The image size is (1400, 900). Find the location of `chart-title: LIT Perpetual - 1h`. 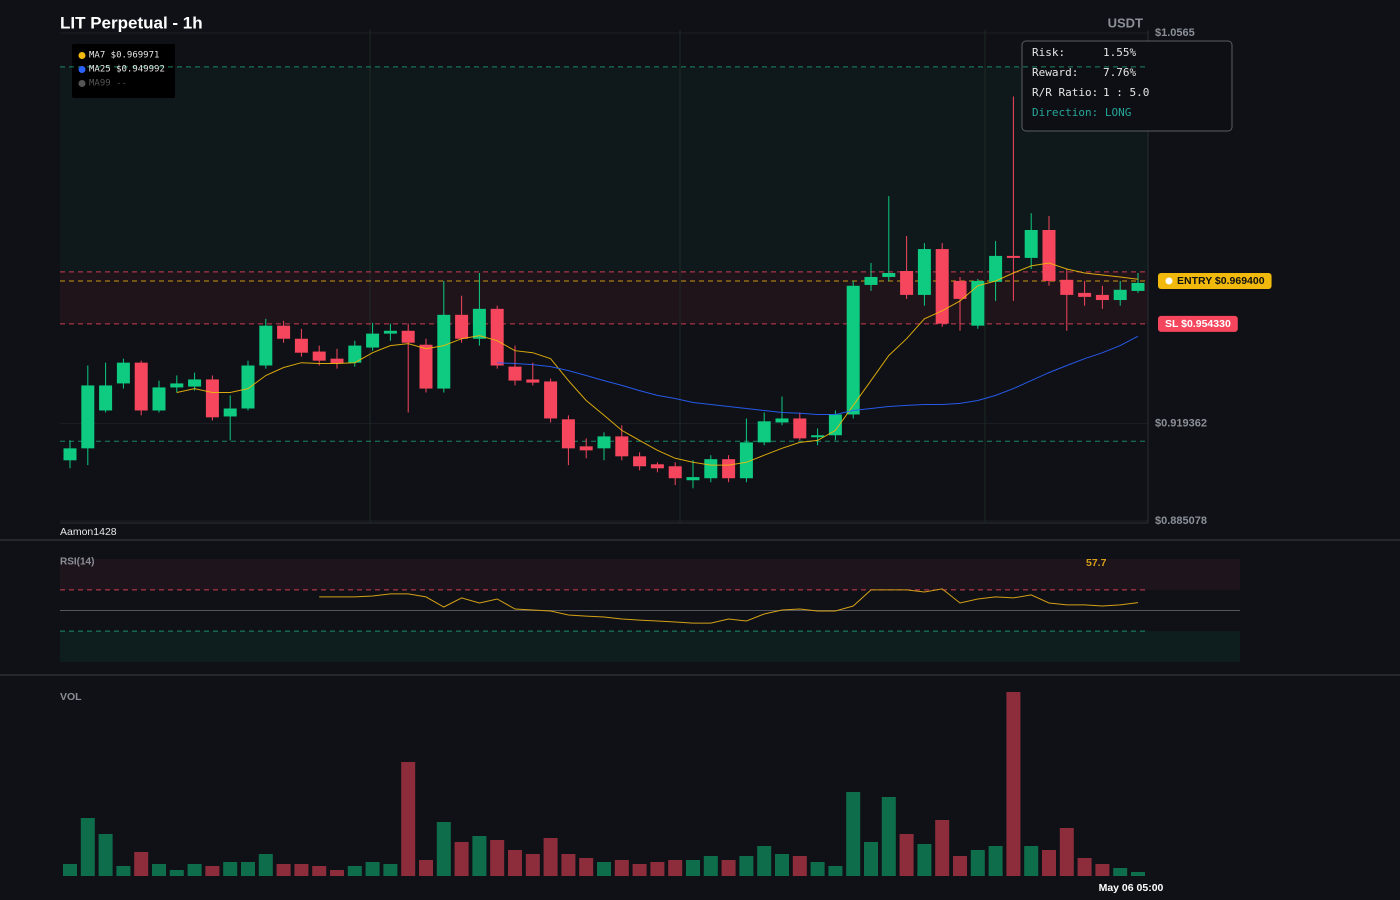

chart-title: LIT Perpetual - 1h is located at coordinates (131, 22).